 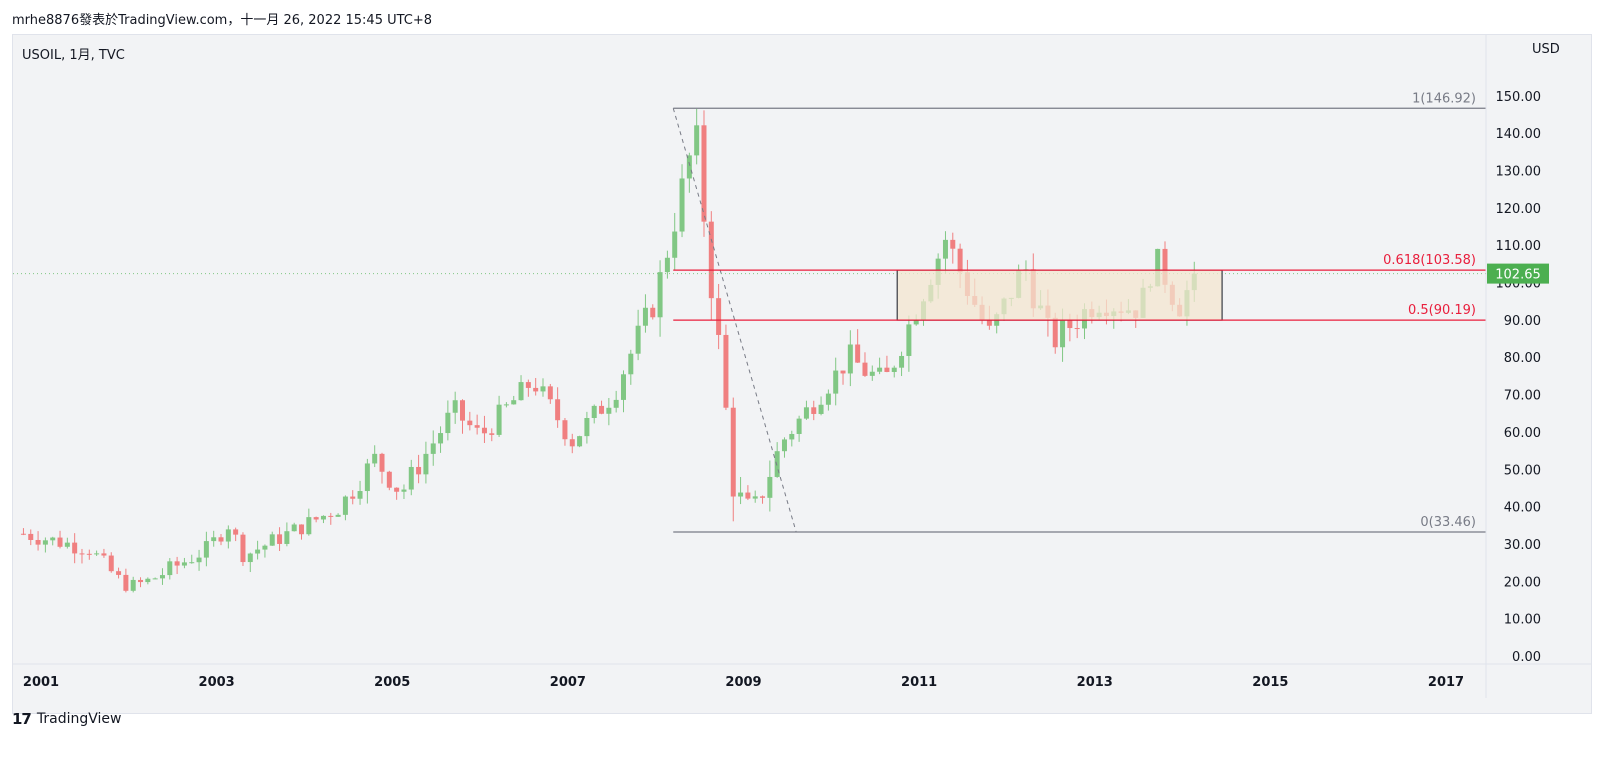 What do you see at coordinates (22, 719) in the screenshot?
I see `tradingview-logo-icon: 17` at bounding box center [22, 719].